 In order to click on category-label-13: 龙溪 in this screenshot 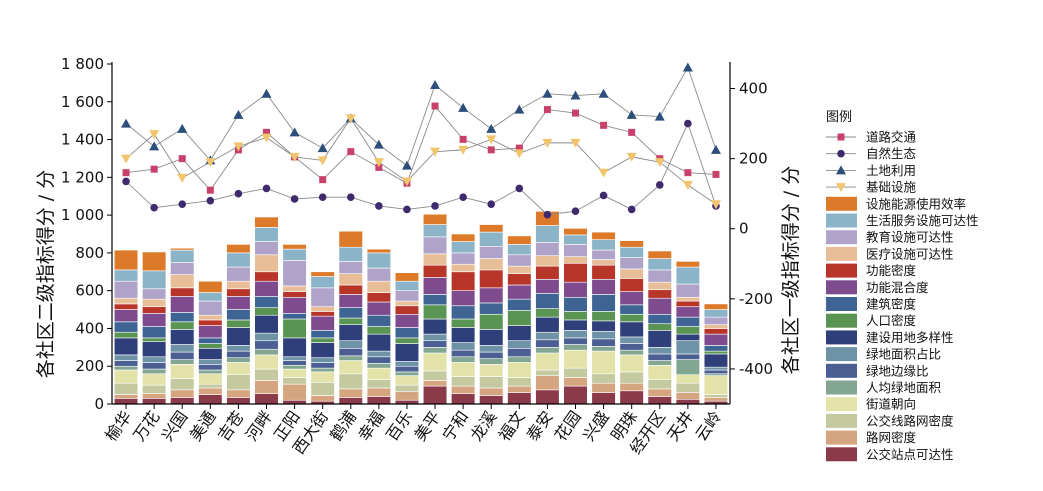, I will do `click(484, 425)`.